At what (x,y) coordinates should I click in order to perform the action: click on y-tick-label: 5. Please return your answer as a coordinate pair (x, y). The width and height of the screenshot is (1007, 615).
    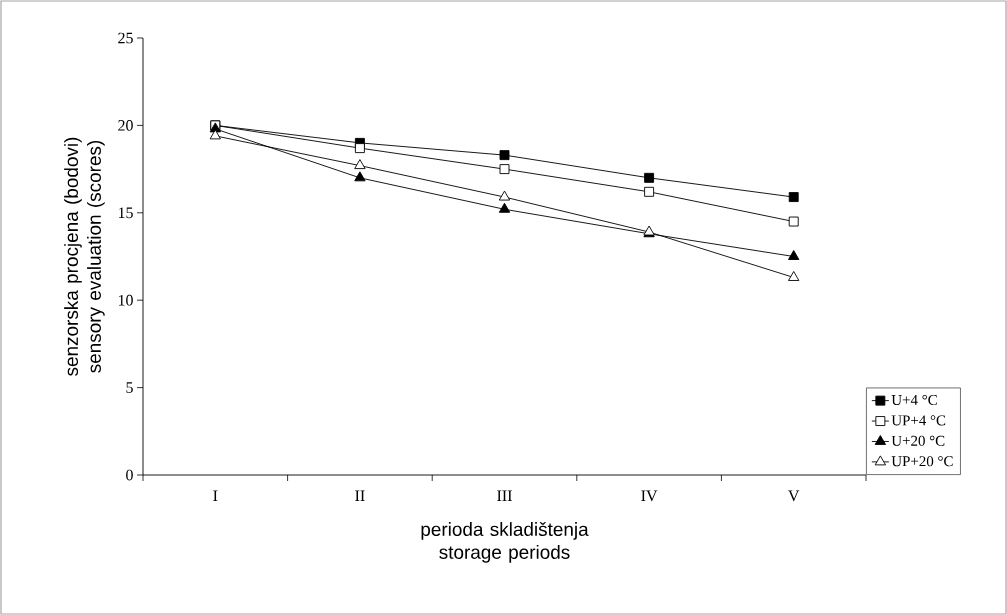
    Looking at the image, I should click on (129, 387).